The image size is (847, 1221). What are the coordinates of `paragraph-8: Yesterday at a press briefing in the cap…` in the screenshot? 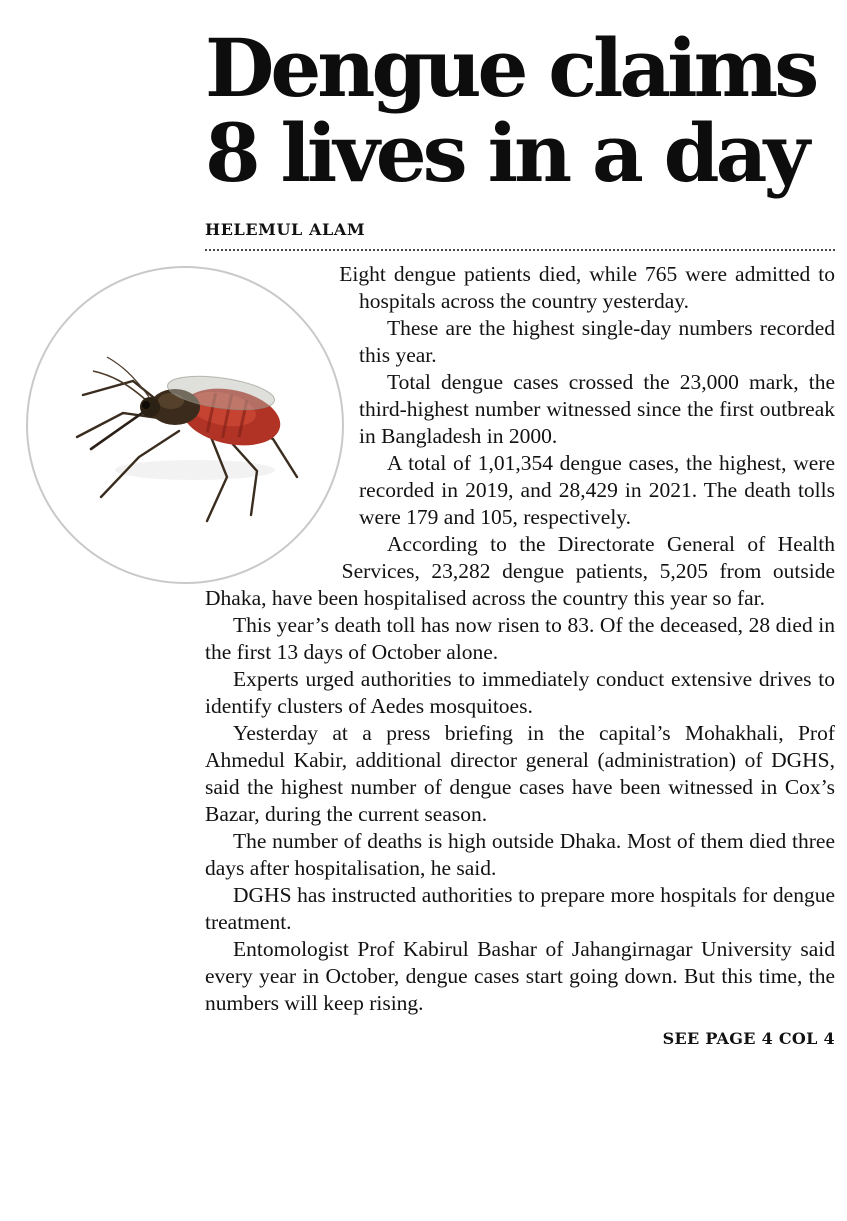 It's located at (520, 773).